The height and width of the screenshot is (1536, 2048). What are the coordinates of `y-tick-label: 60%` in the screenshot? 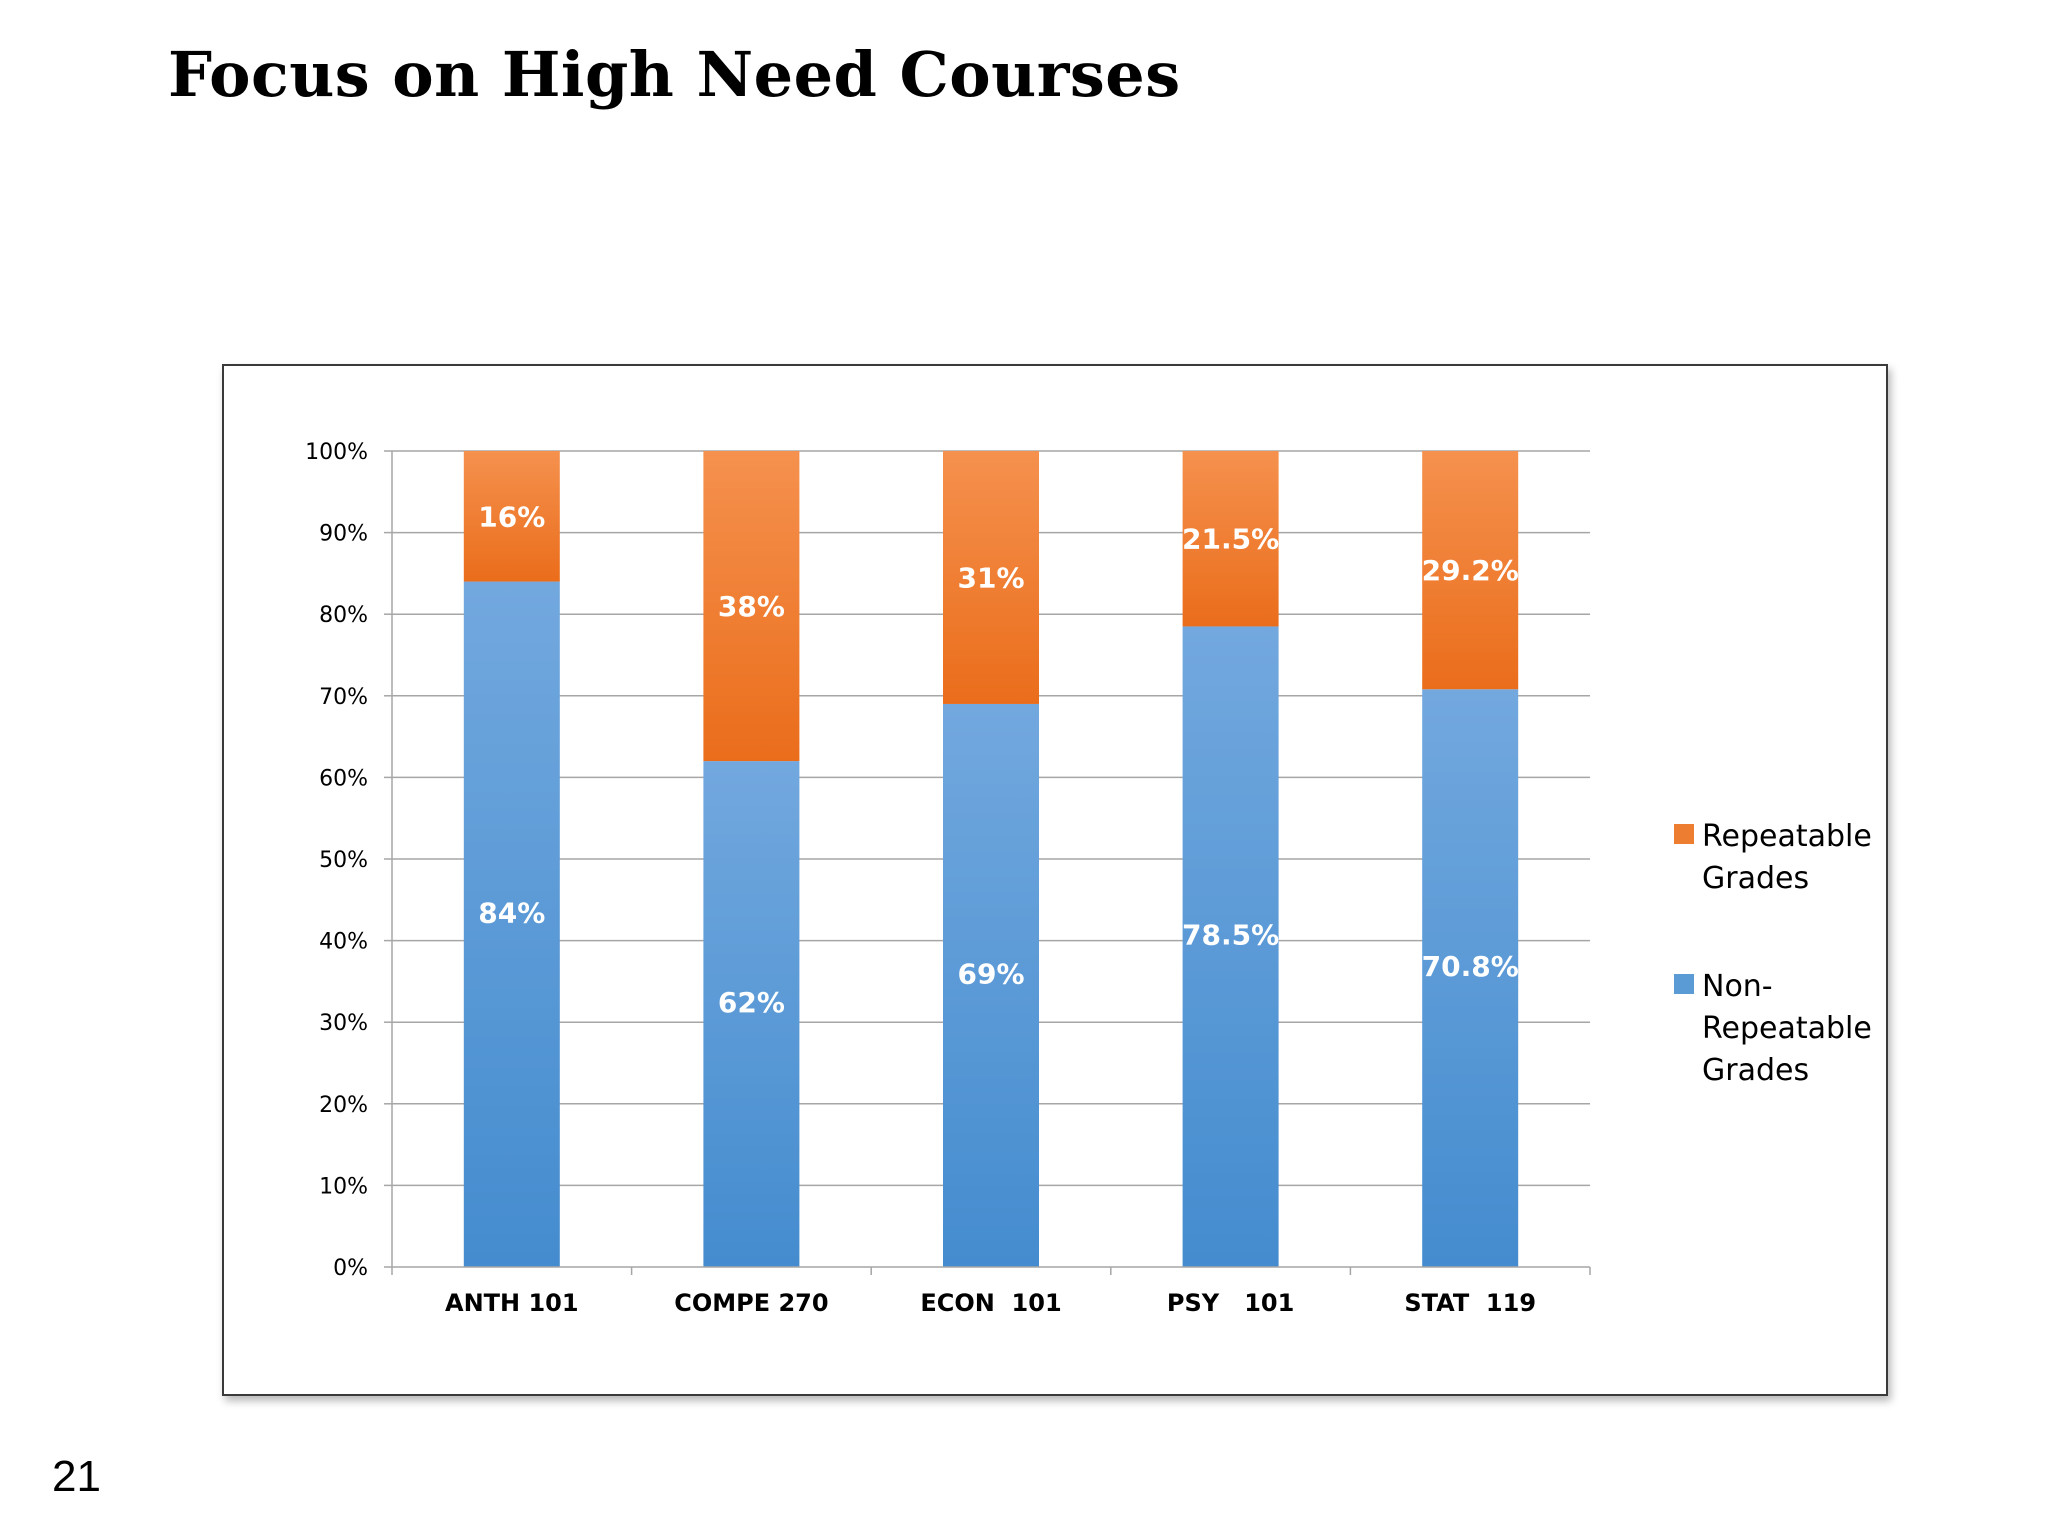 It's located at (343, 778).